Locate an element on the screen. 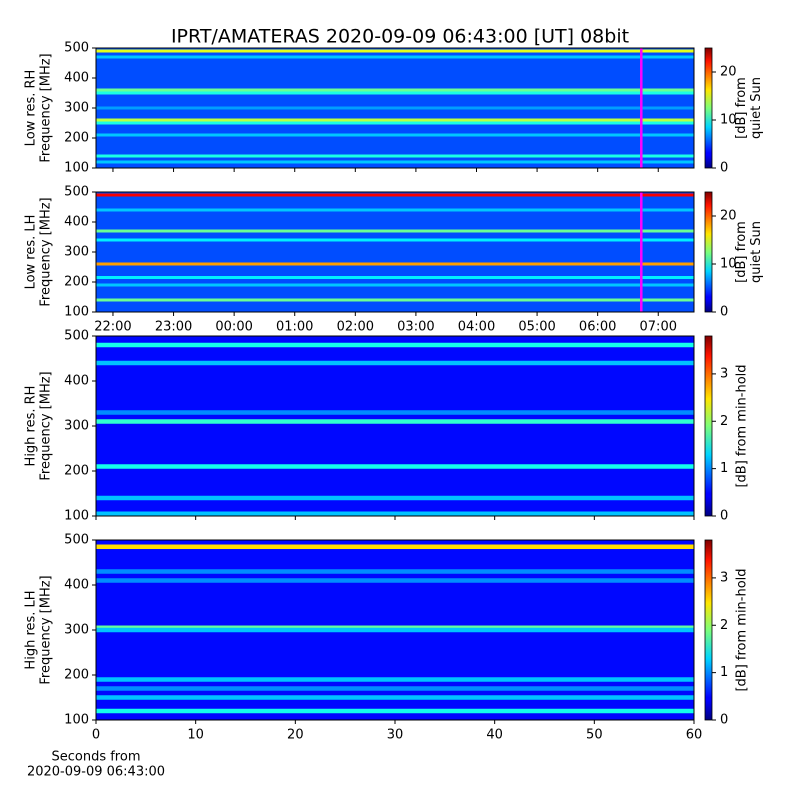 The image size is (800, 800). x-tick-label: 40 is located at coordinates (494, 735).